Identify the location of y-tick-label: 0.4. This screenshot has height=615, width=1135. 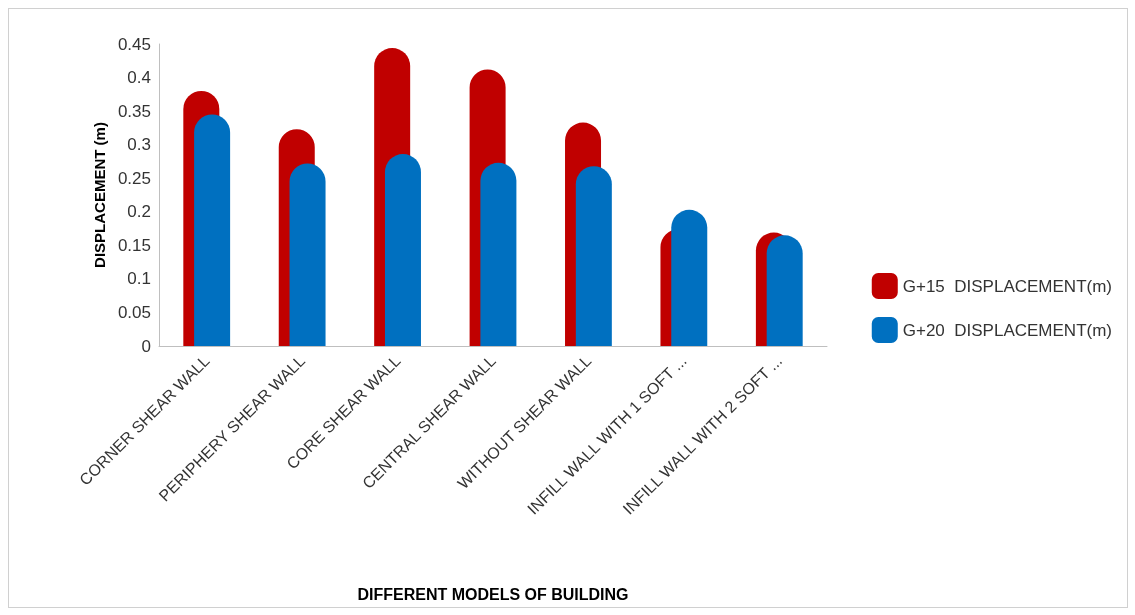
(139, 78).